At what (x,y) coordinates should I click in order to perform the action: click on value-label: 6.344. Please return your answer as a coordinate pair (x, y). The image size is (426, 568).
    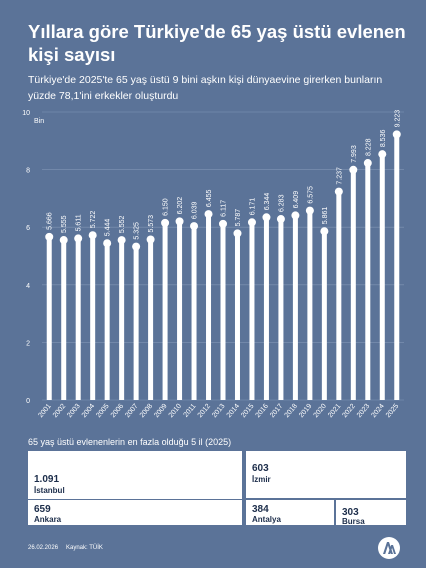
    Looking at the image, I should click on (267, 202).